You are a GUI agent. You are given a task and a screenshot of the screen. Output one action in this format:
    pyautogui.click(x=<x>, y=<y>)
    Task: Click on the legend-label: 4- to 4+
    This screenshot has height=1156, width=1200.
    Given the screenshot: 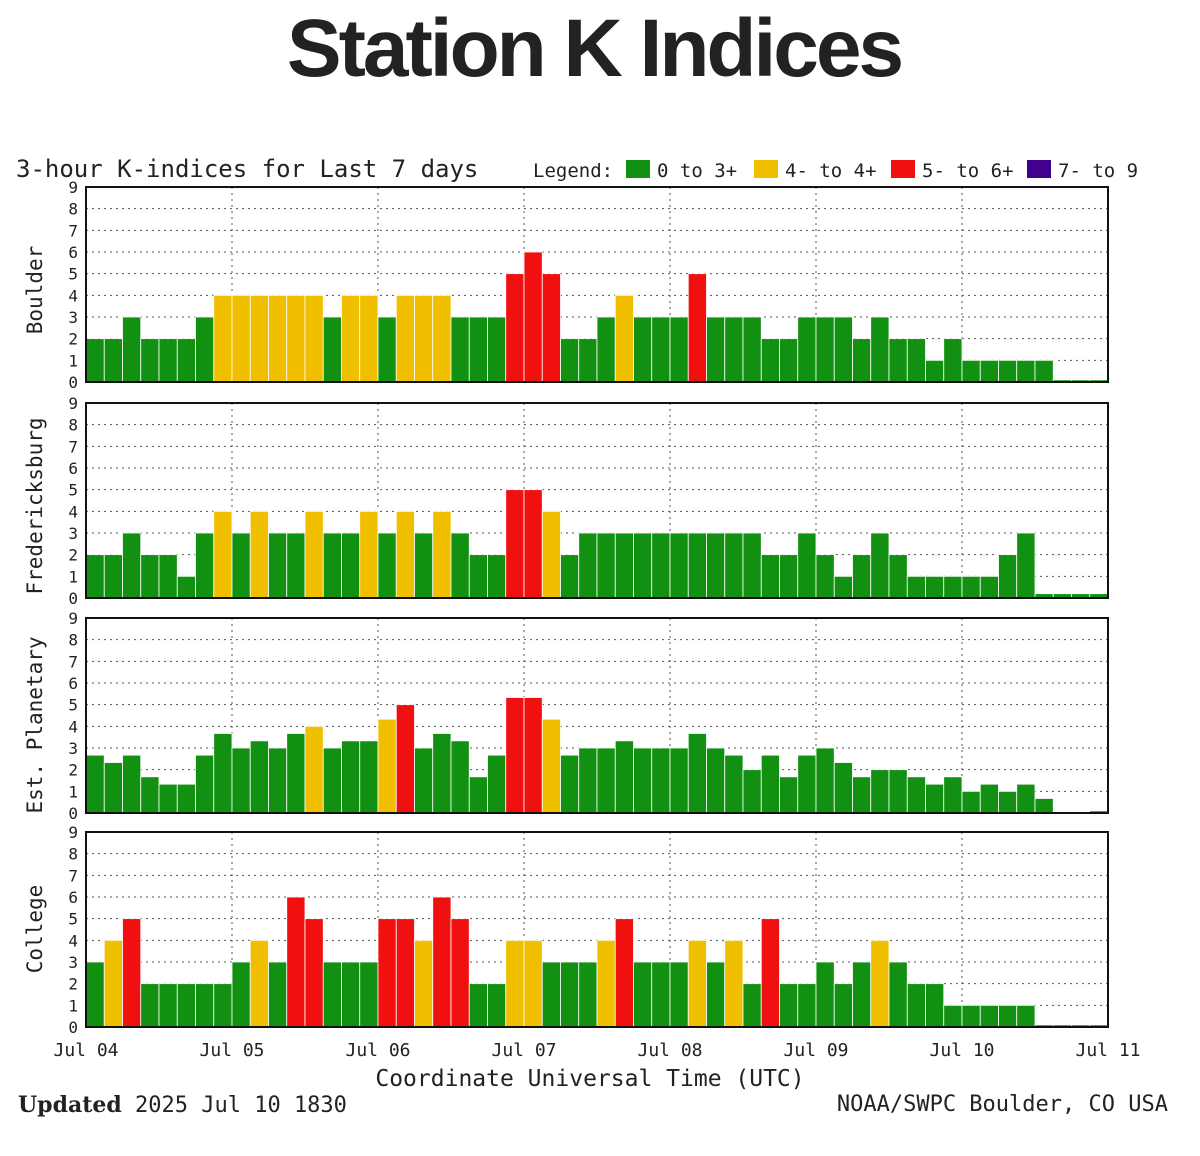 What is the action you would take?
    pyautogui.click(x=831, y=171)
    